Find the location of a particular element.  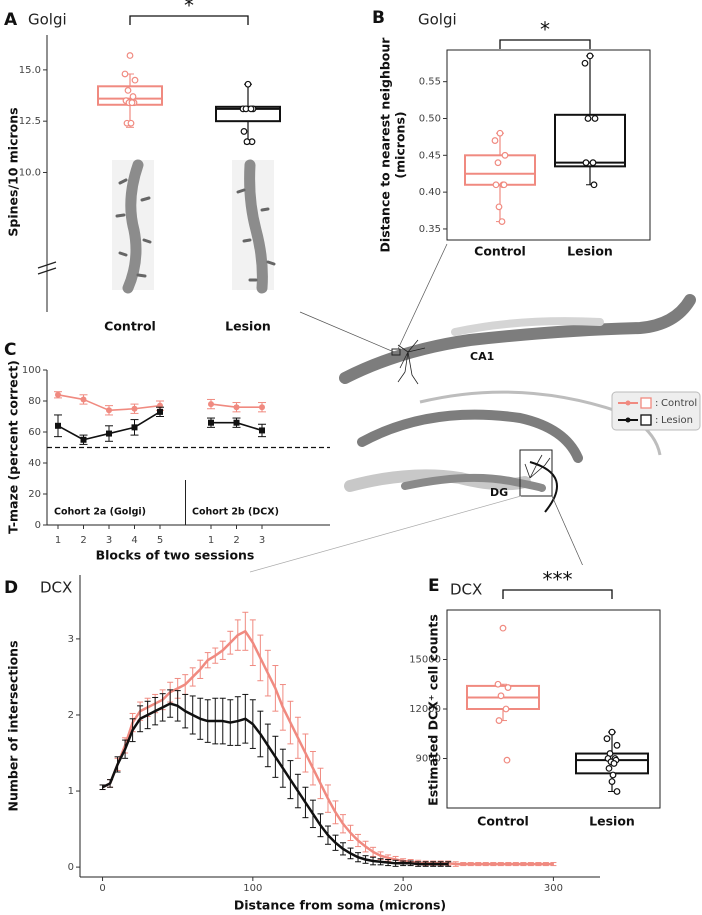

panel-background is located at coordinates (560, 701).